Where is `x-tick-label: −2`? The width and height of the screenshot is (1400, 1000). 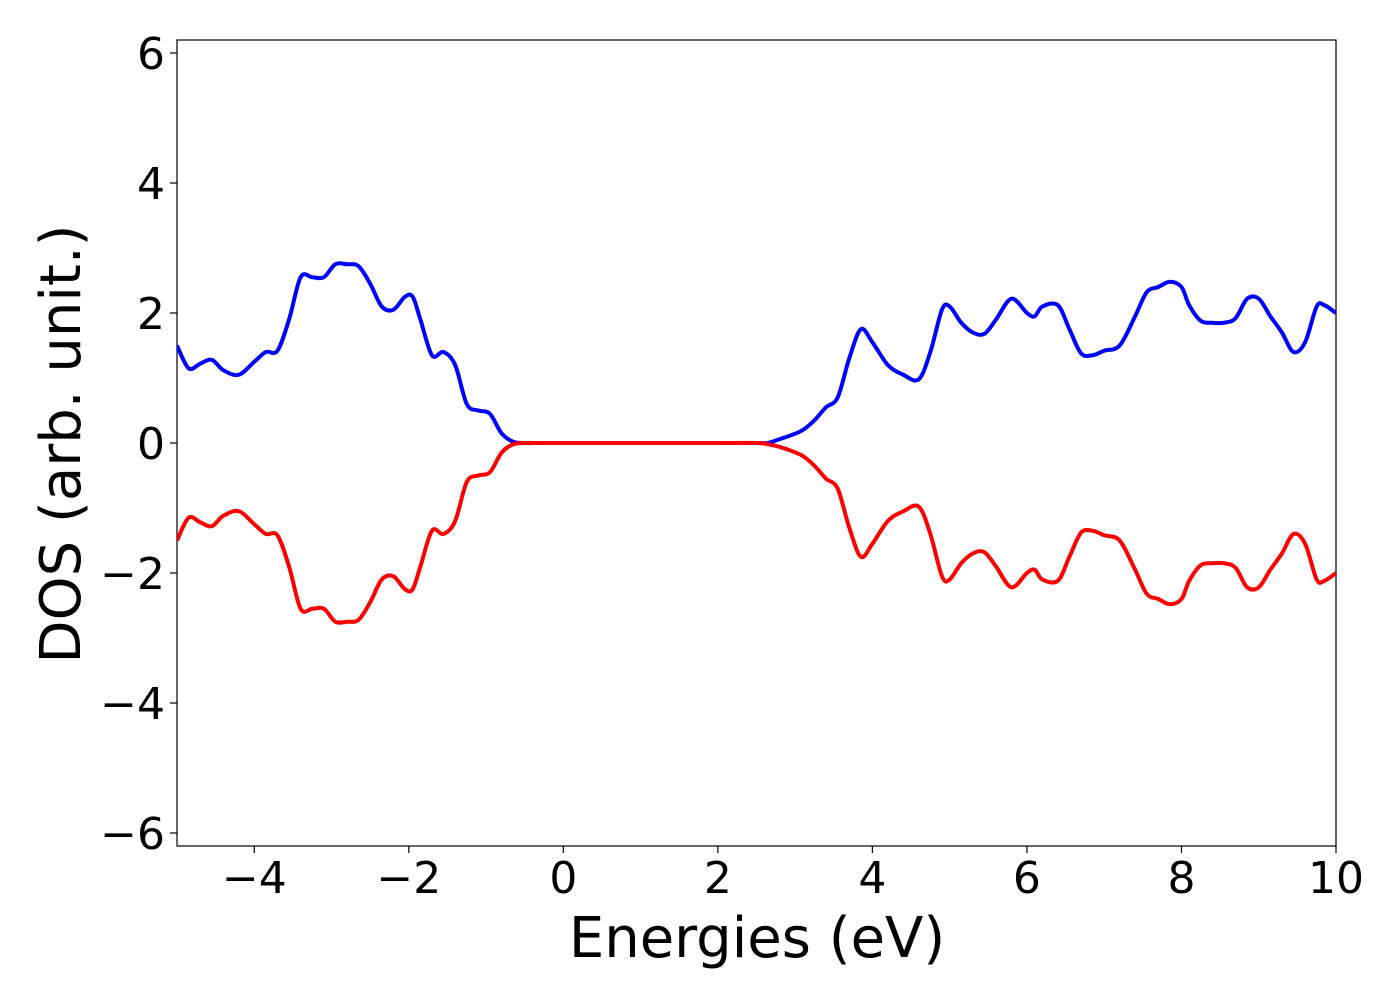
x-tick-label: −2 is located at coordinates (408, 878).